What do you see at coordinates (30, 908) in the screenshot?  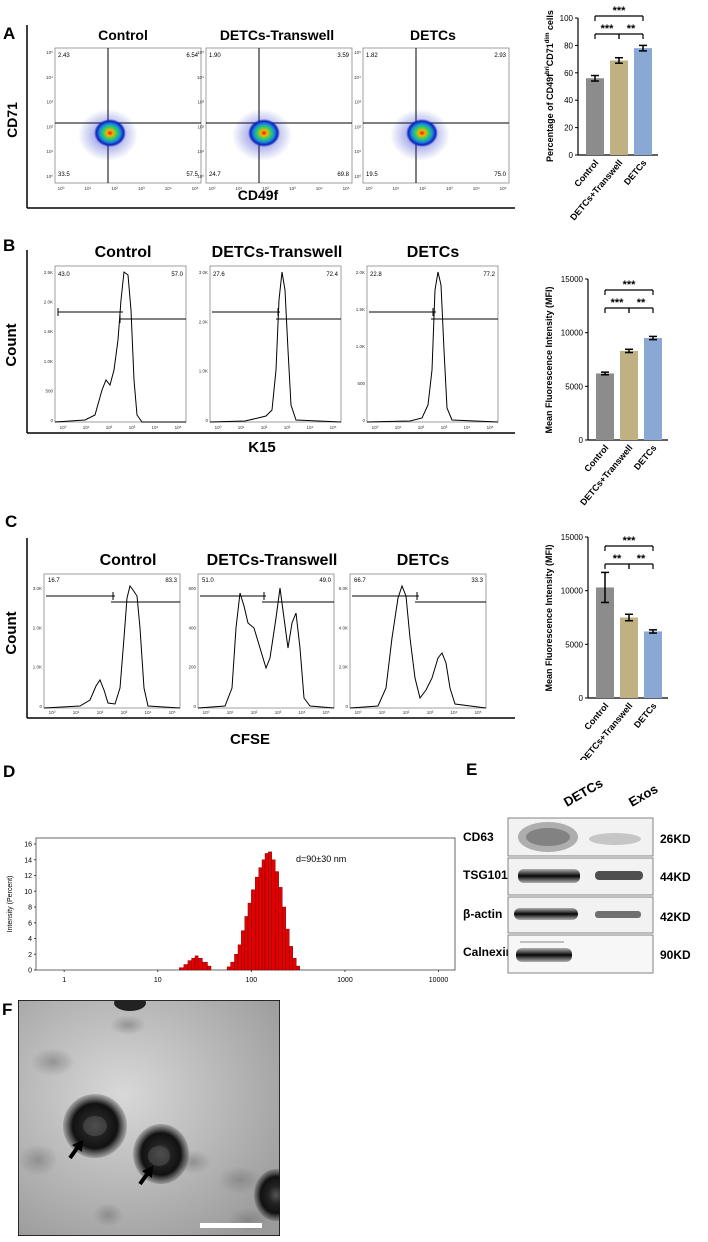 I see `y-tick-label: 8` at bounding box center [30, 908].